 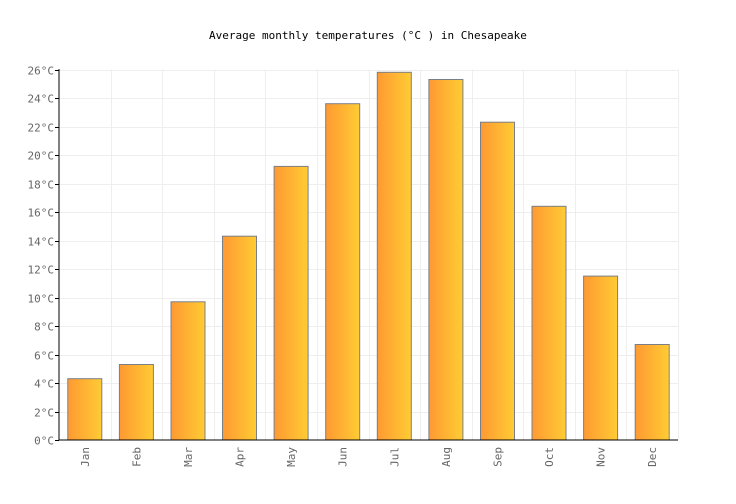 What do you see at coordinates (44, 356) in the screenshot?
I see `y-tick-label: 6°C` at bounding box center [44, 356].